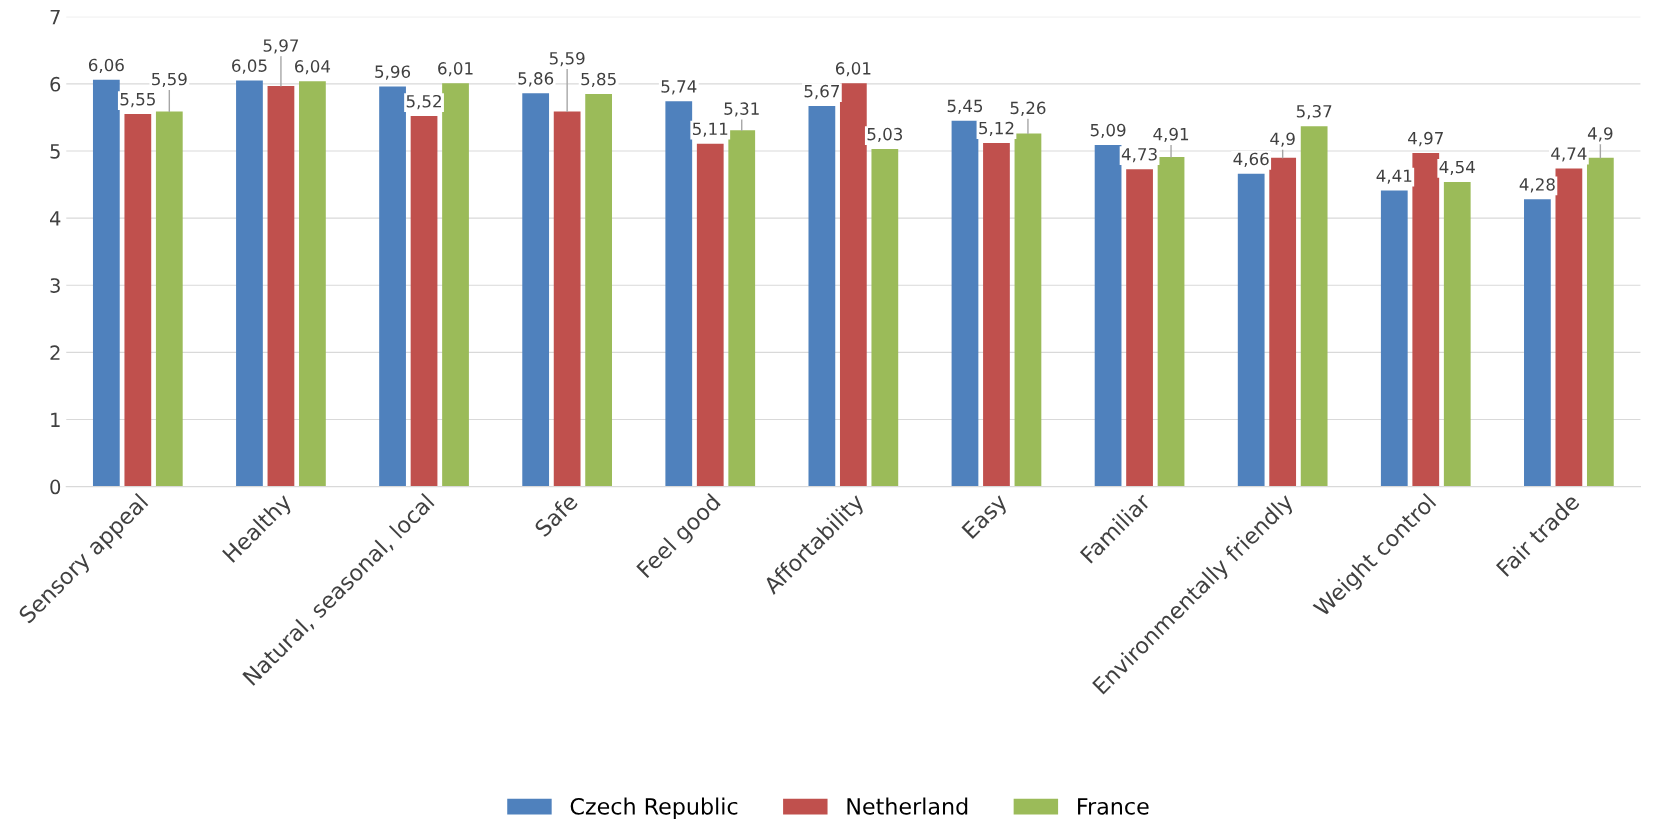 The image size is (1657, 839). Describe the element at coordinates (55, 419) in the screenshot. I see `y-tick-label: 1` at that location.